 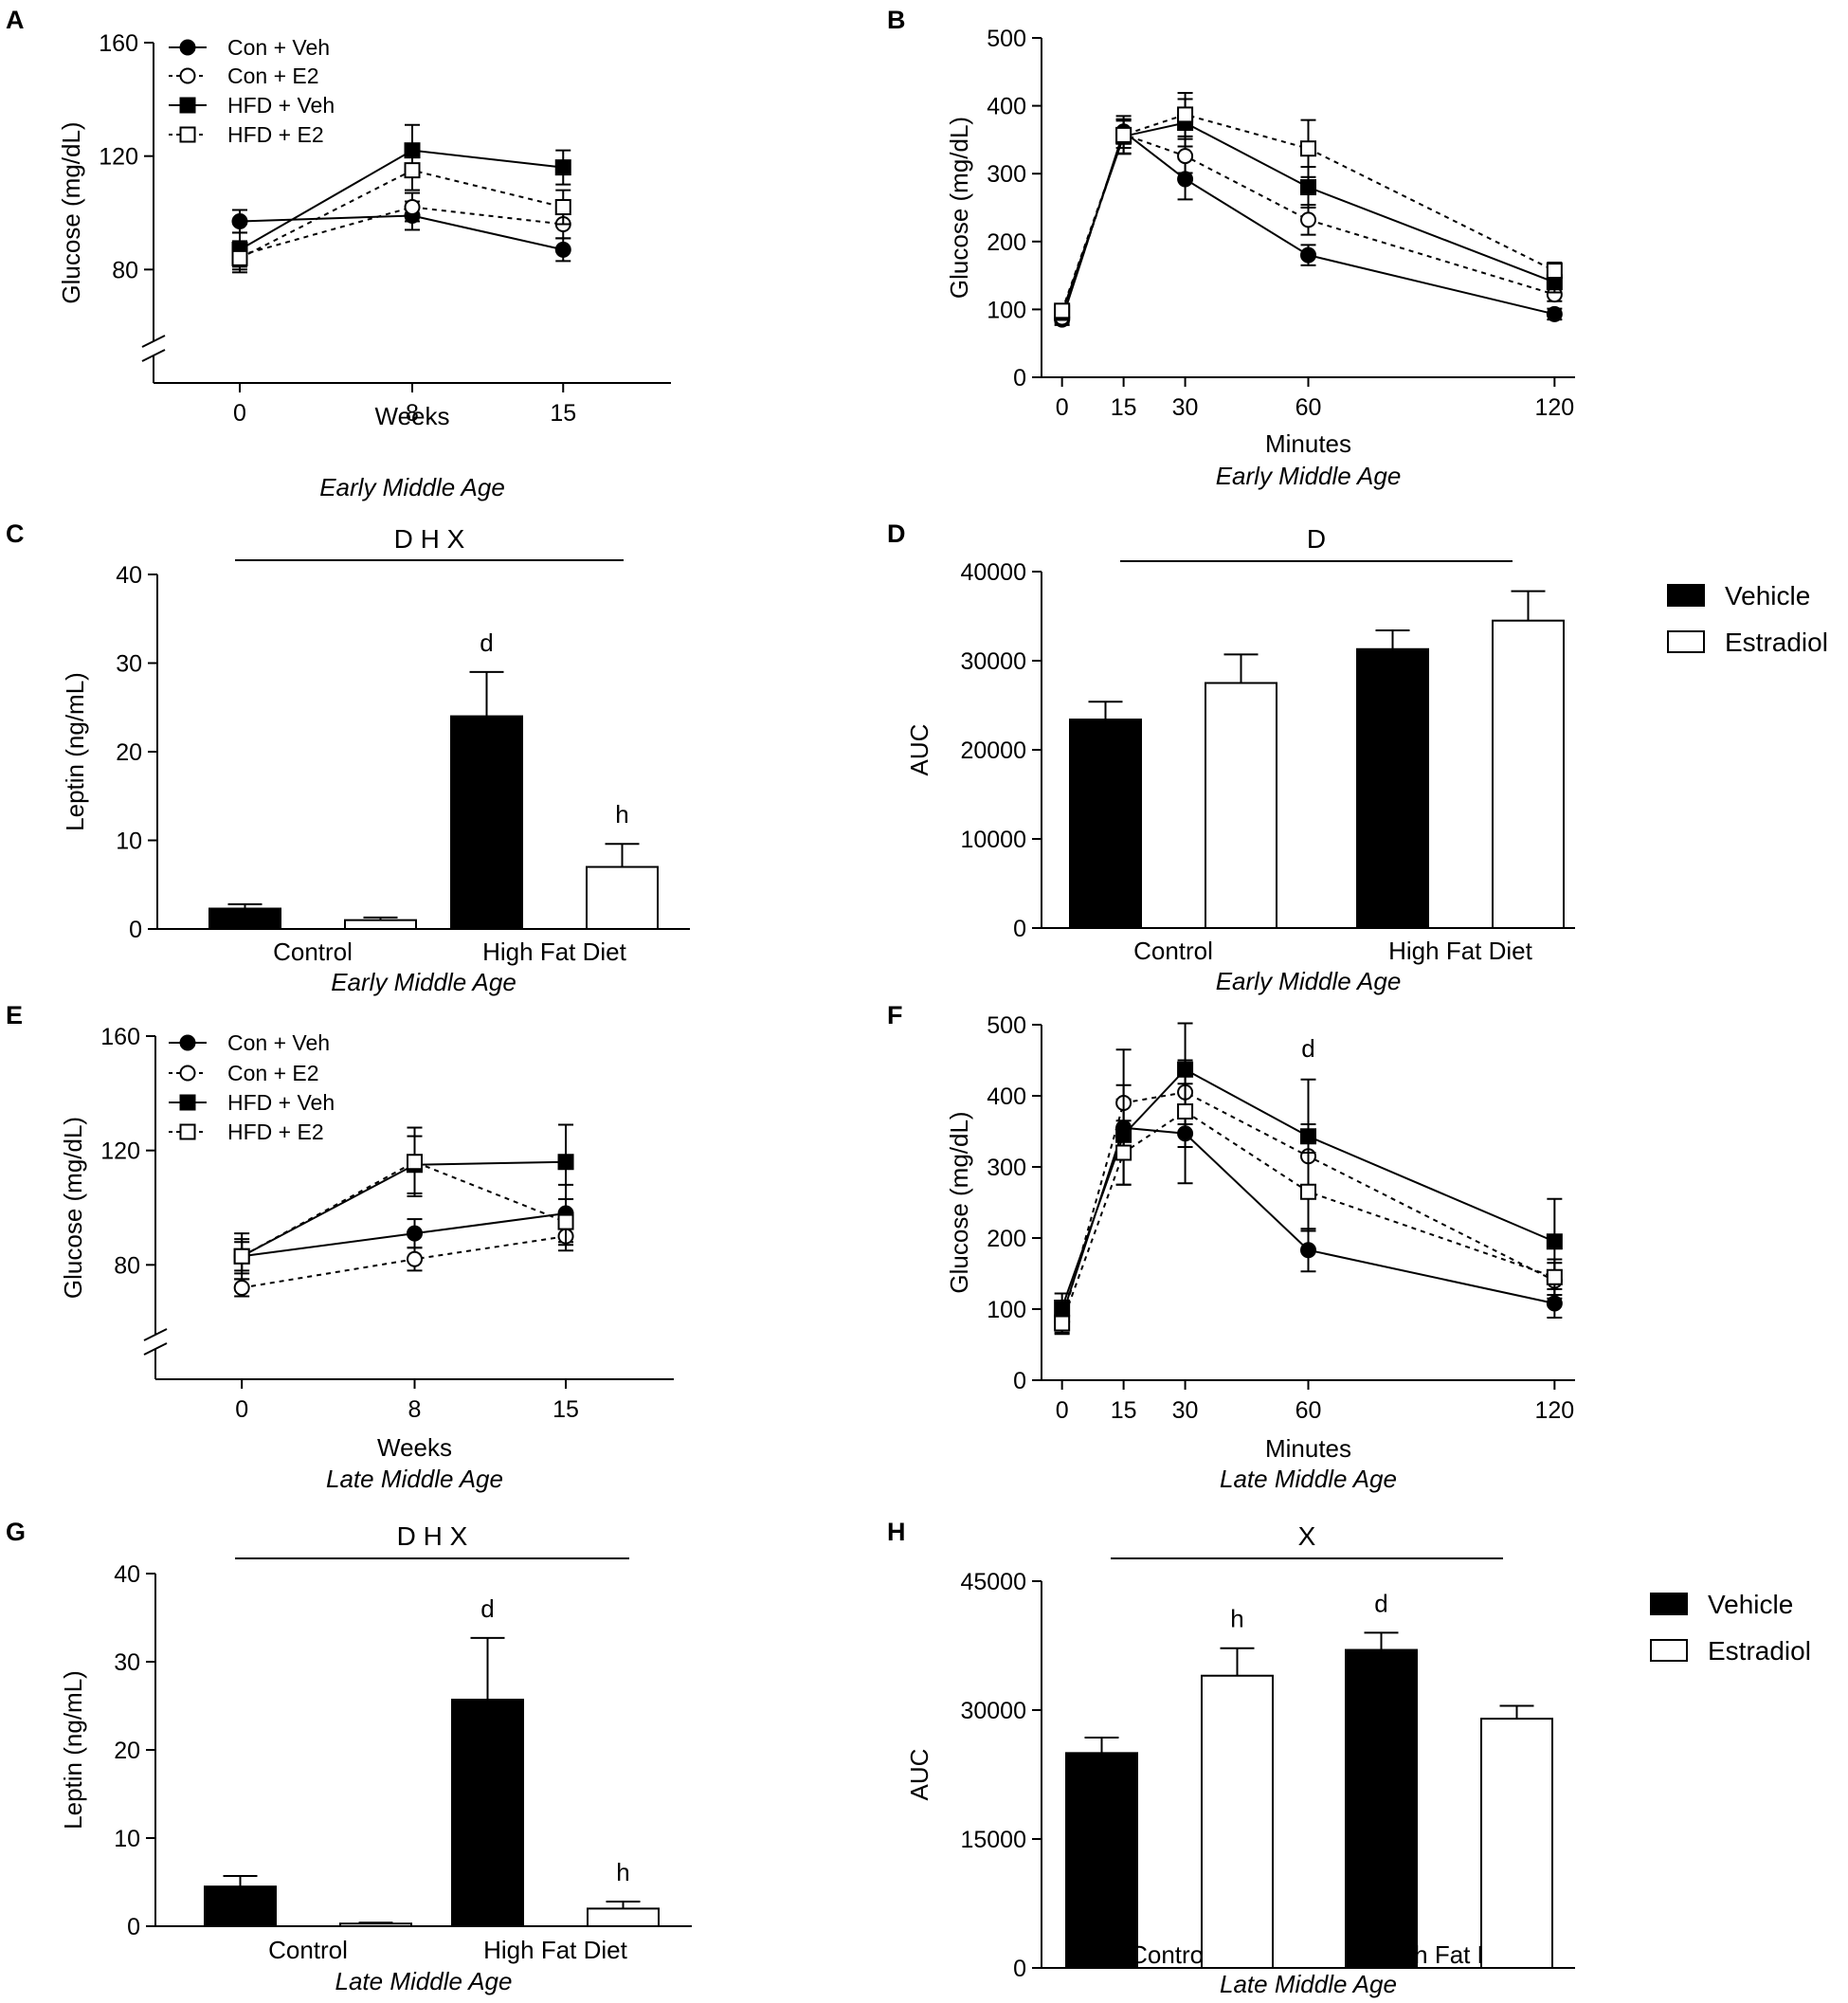 What do you see at coordinates (993, 1582) in the screenshot?
I see `y-tick-label: 45000` at bounding box center [993, 1582].